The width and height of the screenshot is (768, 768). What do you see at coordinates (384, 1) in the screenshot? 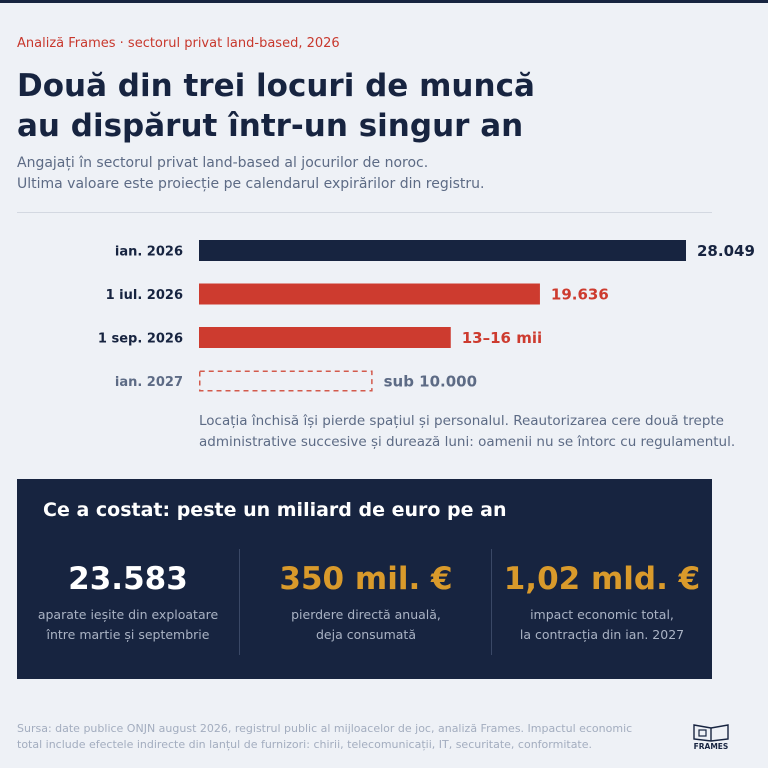
I see `top-accent-bar` at bounding box center [384, 1].